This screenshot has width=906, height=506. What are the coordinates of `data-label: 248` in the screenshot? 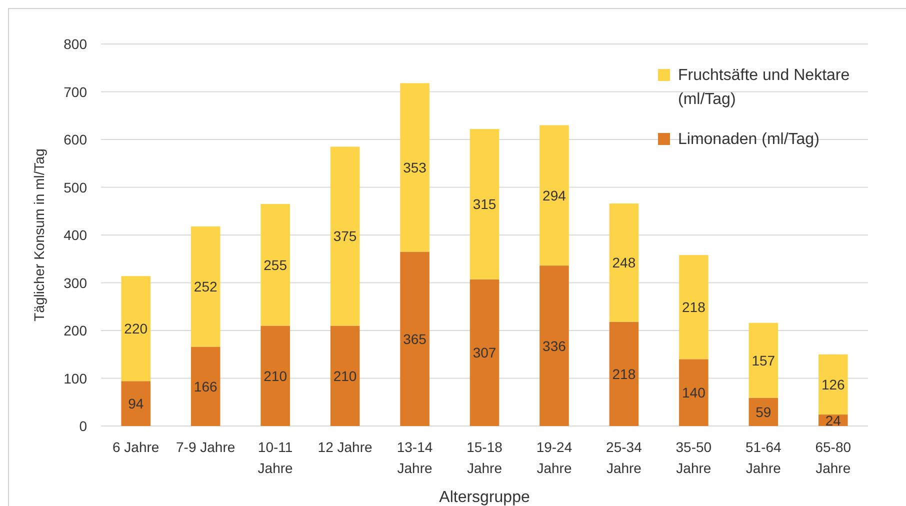 It's located at (624, 262).